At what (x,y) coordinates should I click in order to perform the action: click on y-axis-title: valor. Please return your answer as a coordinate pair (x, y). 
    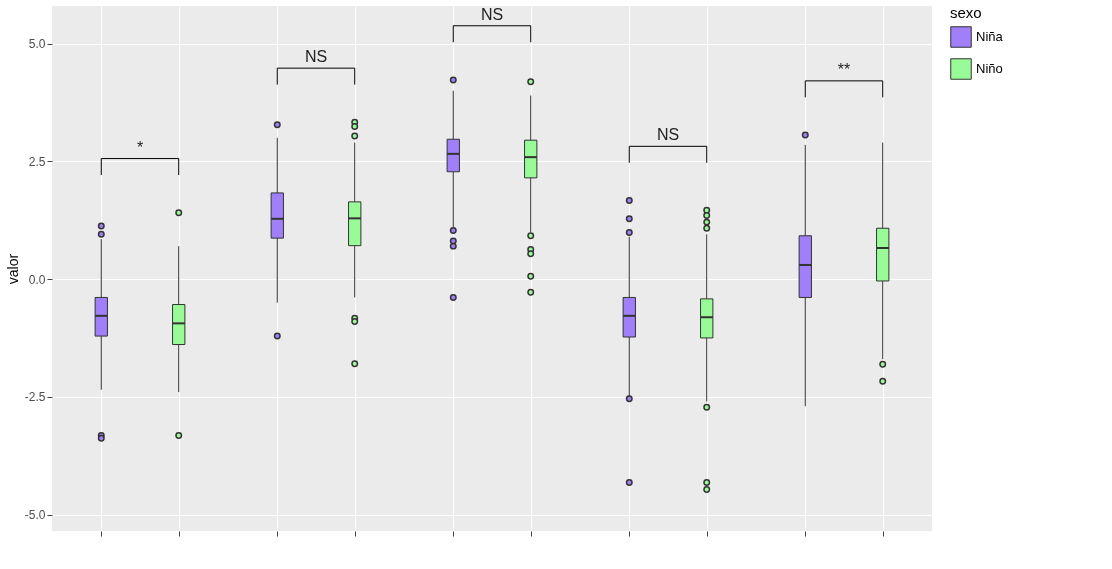
    Looking at the image, I should click on (12, 269).